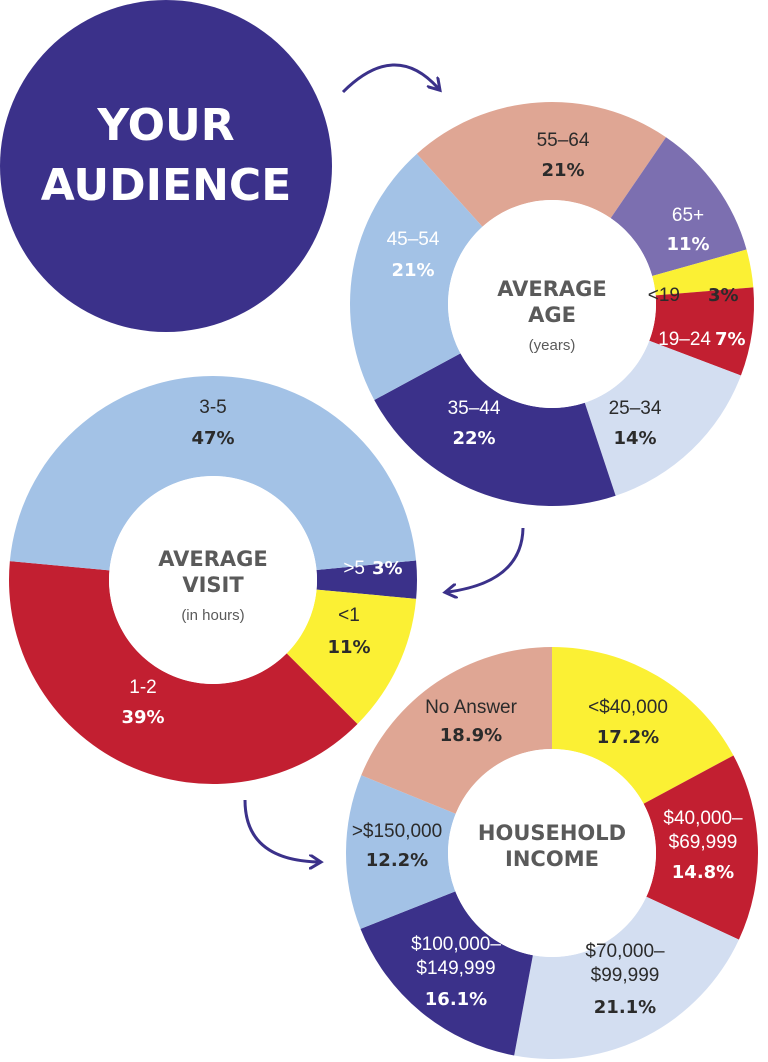 The image size is (768, 1062). I want to click on income-donut-hole, so click(552, 853).